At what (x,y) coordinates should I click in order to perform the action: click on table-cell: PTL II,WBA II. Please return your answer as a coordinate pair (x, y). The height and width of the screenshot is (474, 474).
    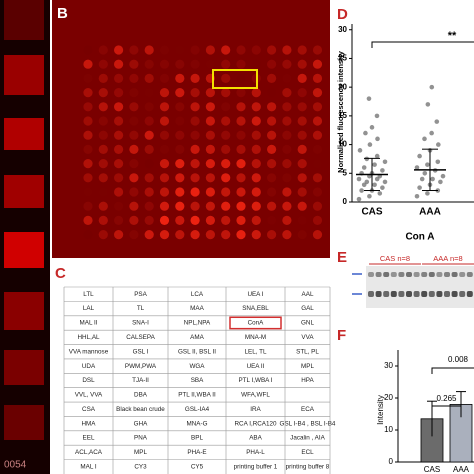
    Looking at the image, I should click on (197, 395).